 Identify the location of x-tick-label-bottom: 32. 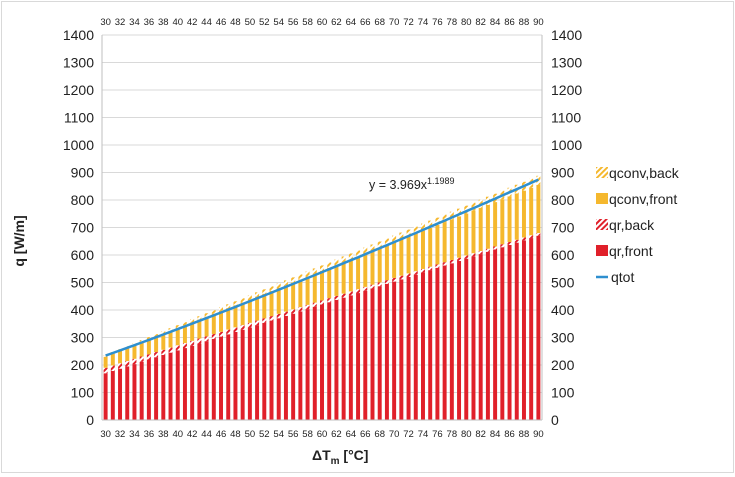
(120, 434).